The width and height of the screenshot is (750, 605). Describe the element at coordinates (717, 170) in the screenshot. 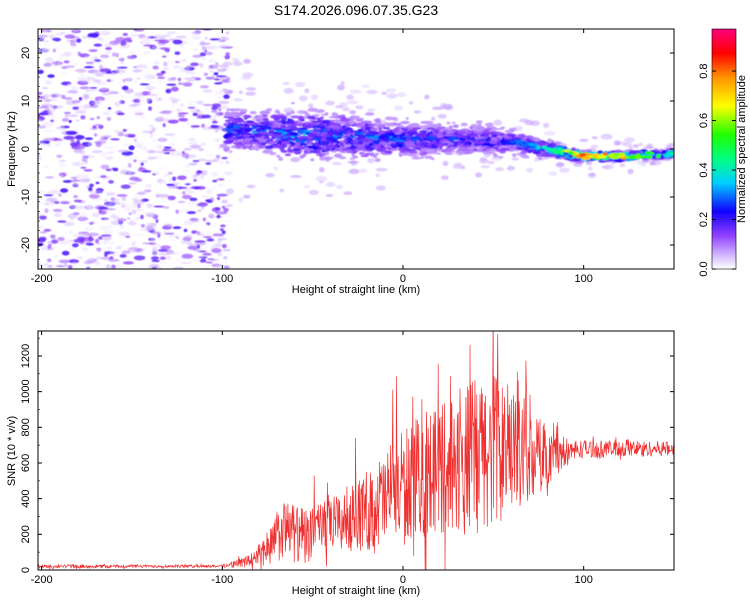

I see `colorbar-ticks: 0.0 0.2 0.4 0.6 0.8` at that location.